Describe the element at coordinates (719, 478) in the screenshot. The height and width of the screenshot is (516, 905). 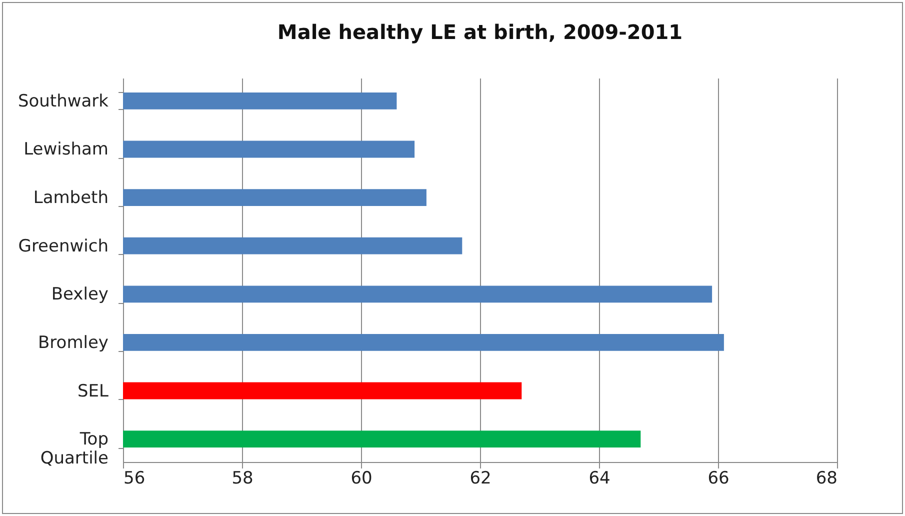
I see `x-tick-label: 66` at that location.